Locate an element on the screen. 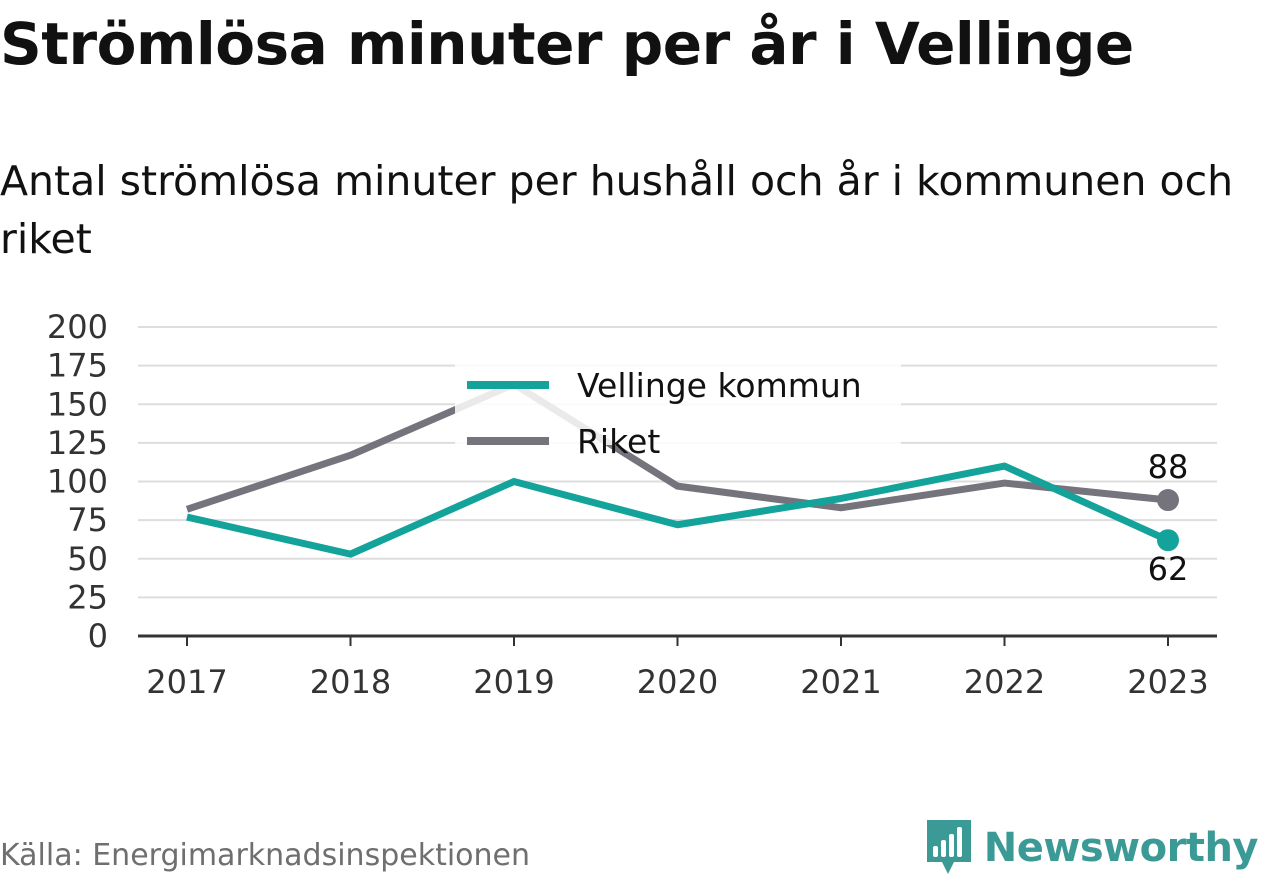 This screenshot has height=879, width=1262. y-tick-label: 100 is located at coordinates (77, 482).